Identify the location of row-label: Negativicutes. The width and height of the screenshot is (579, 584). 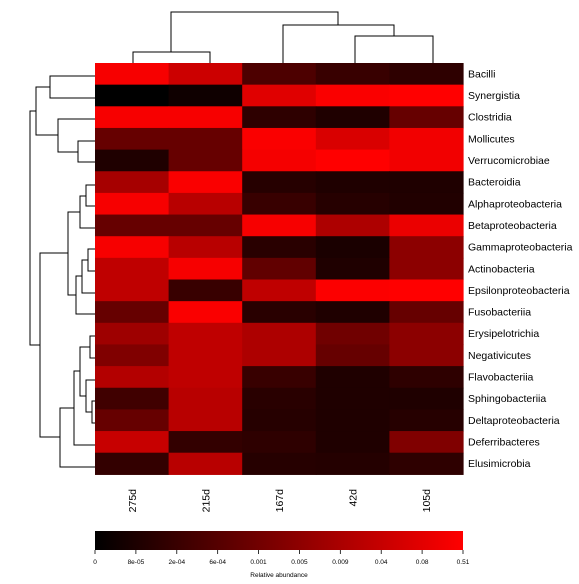
(499, 356).